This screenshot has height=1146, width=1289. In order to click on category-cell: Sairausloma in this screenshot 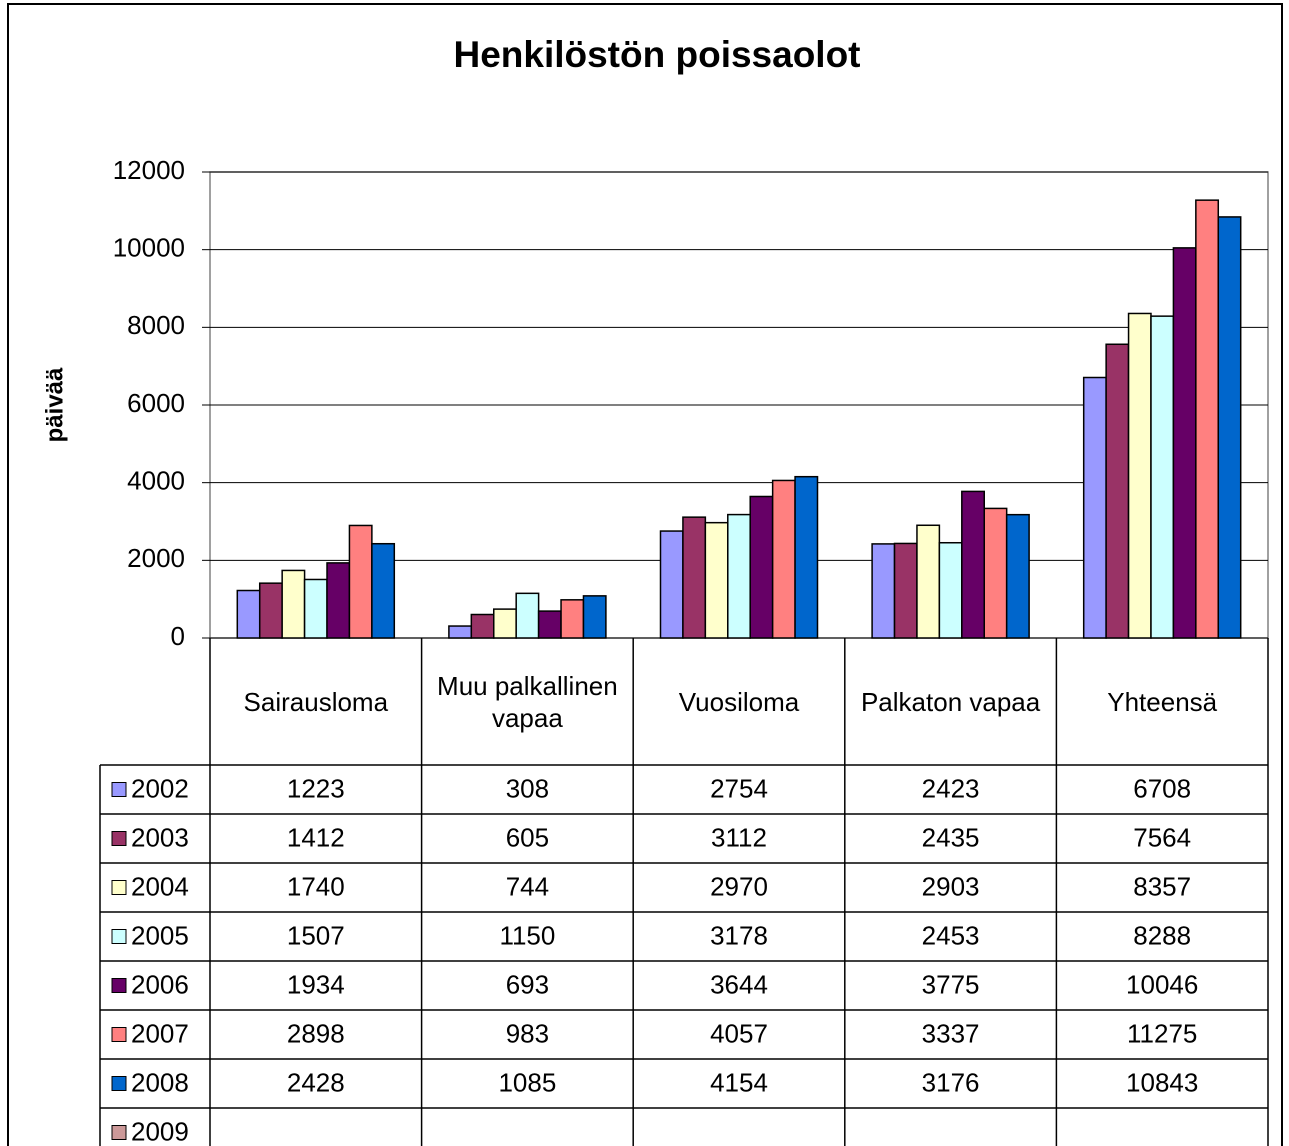, I will do `click(316, 701)`.